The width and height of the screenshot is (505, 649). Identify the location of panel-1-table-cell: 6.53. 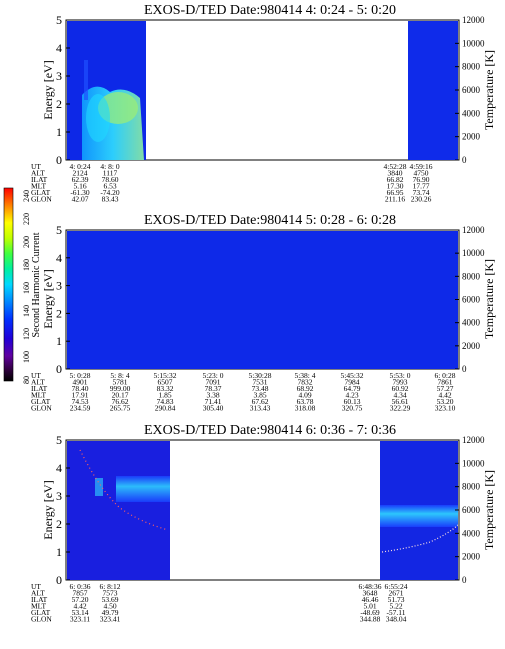
(109, 186).